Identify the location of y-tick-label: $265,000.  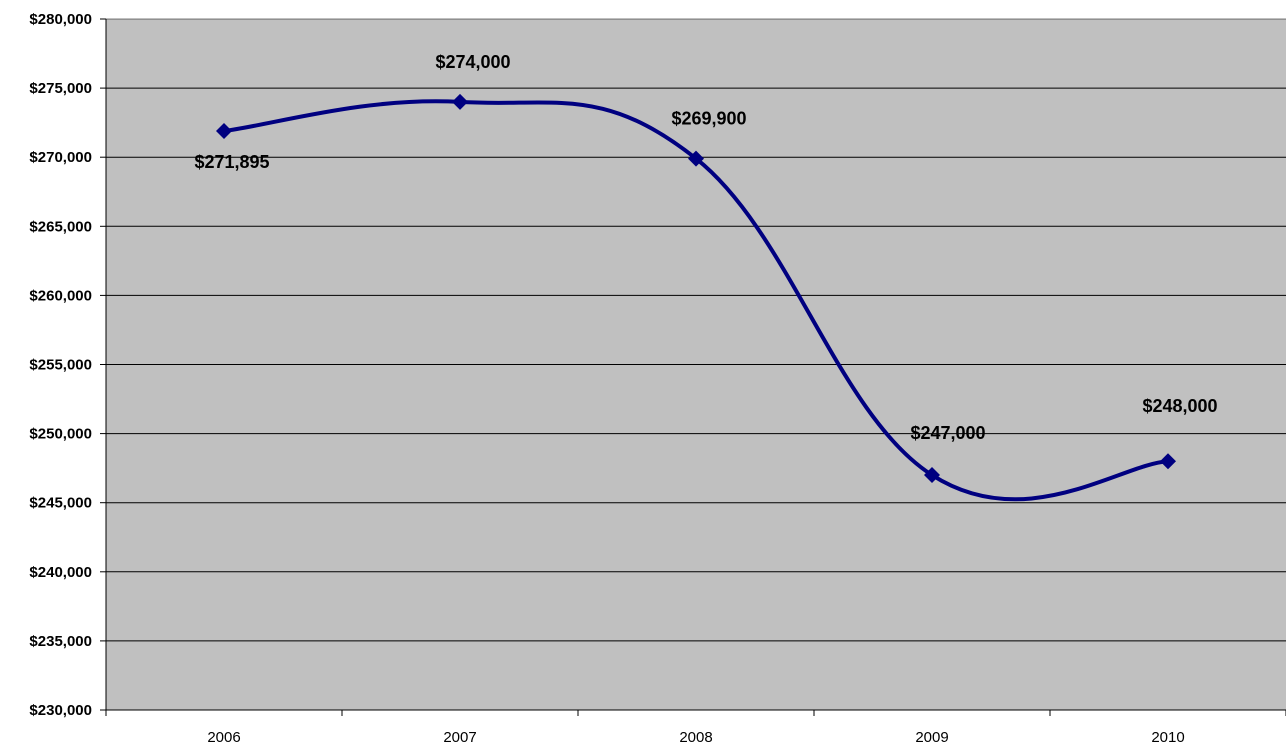
(60, 226).